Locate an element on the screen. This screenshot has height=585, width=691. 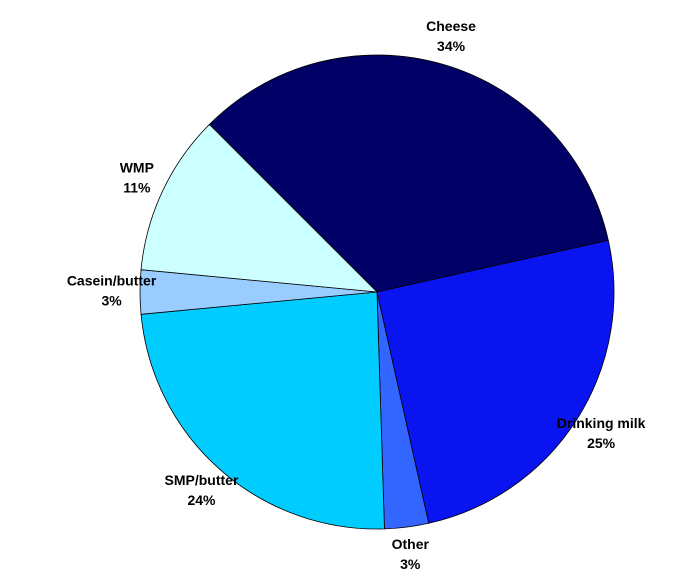
slice-value-label: 34% is located at coordinates (451, 46).